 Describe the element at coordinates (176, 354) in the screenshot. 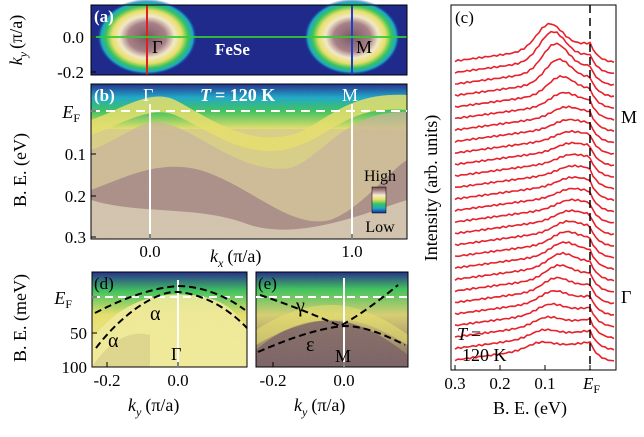

I see `panel-d-gamma: Γ` at that location.